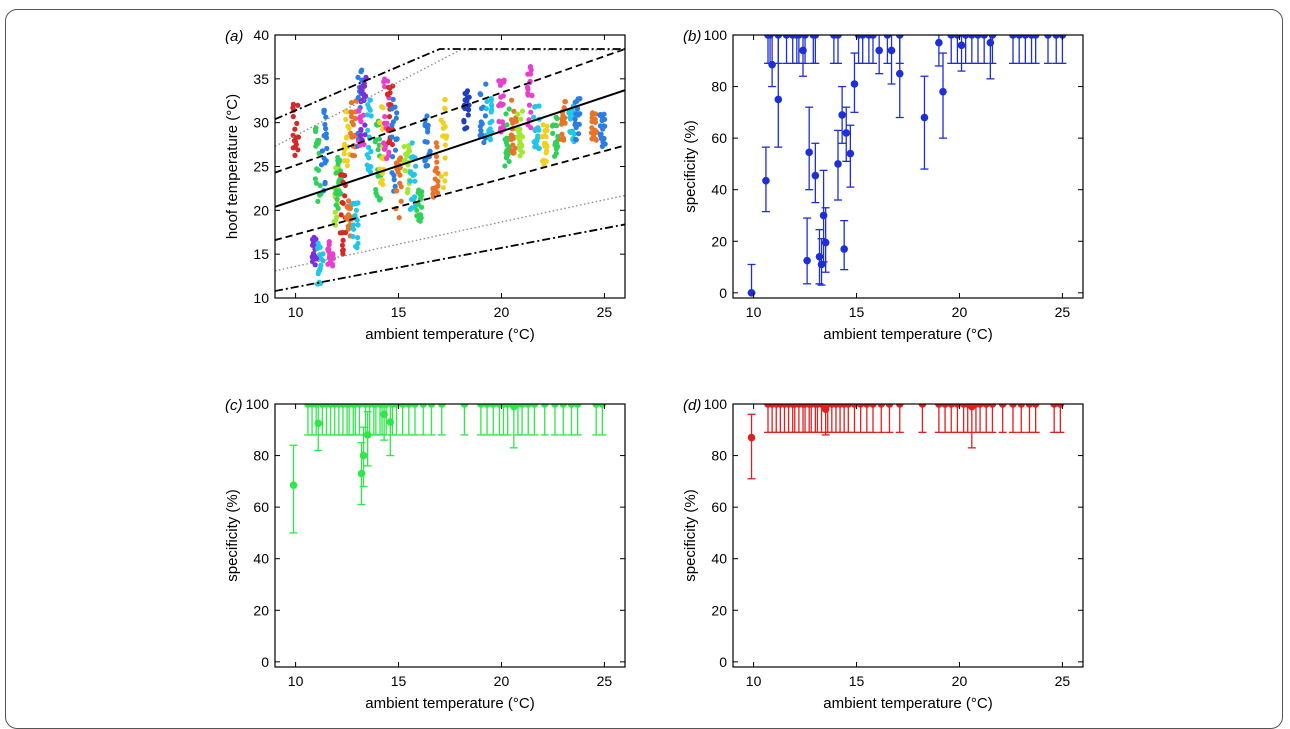 Image resolution: width=1290 pixels, height=729 pixels. Describe the element at coordinates (261, 35) in the screenshot. I see `y-tick-label: 40` at that location.